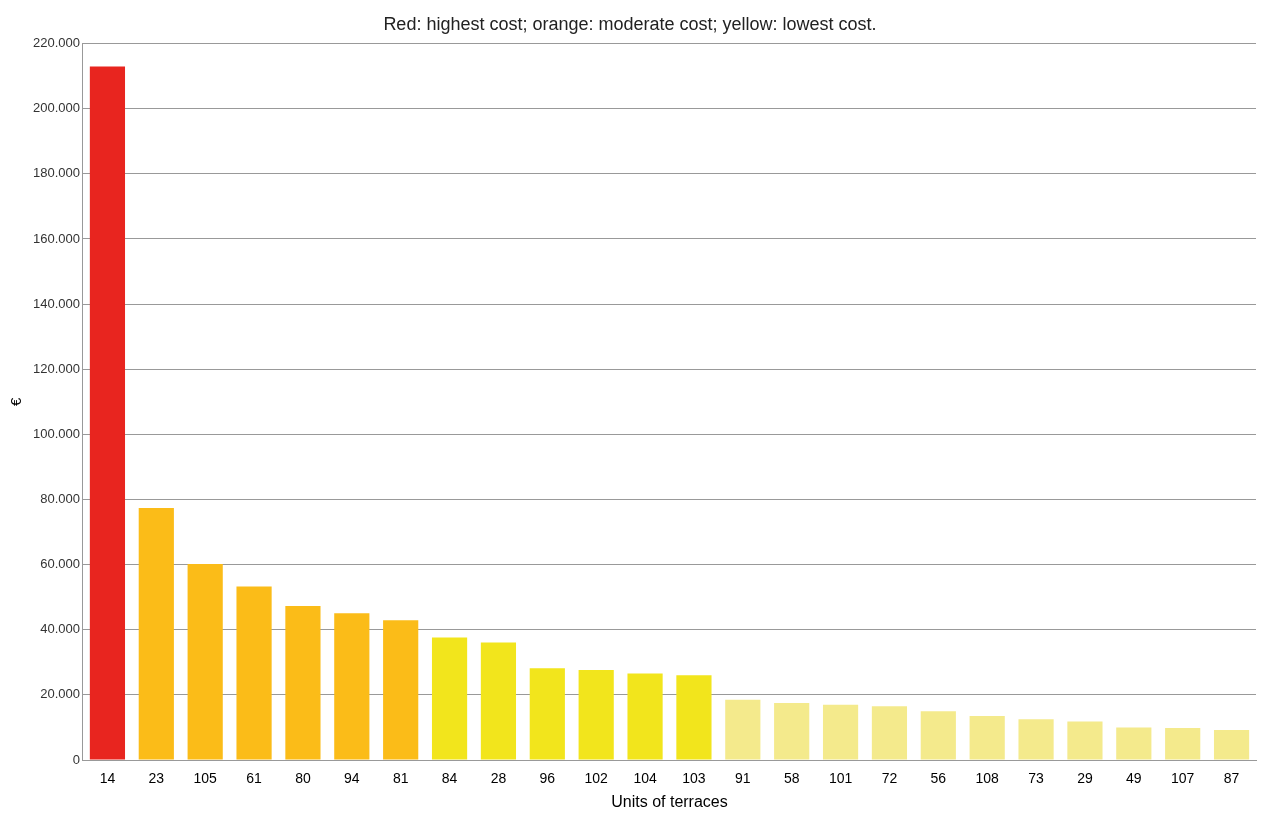 Image resolution: width=1276 pixels, height=818 pixels. What do you see at coordinates (205, 778) in the screenshot?
I see `x-tick-label: 105` at bounding box center [205, 778].